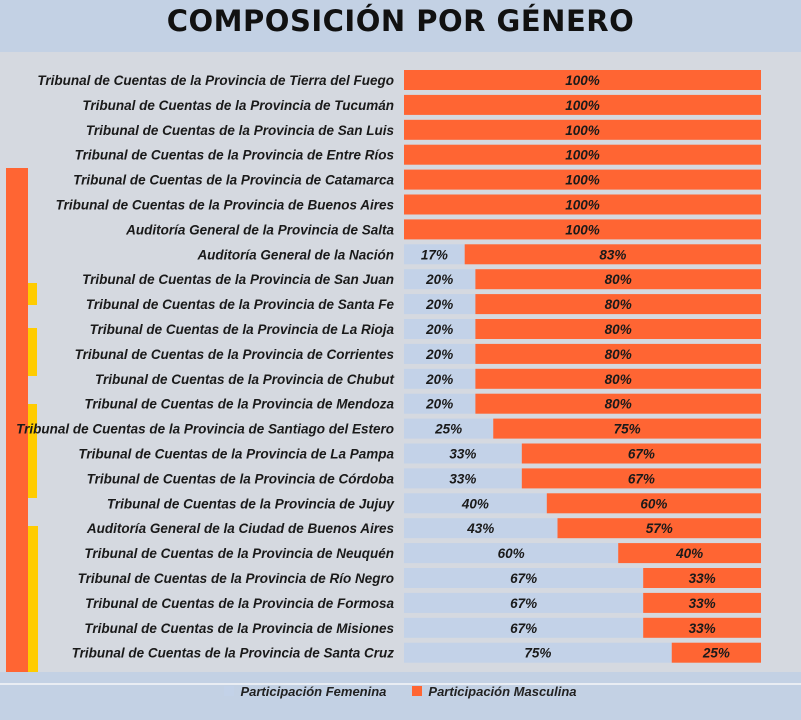 This screenshot has height=720, width=801. I want to click on footer-divider, so click(400, 684).